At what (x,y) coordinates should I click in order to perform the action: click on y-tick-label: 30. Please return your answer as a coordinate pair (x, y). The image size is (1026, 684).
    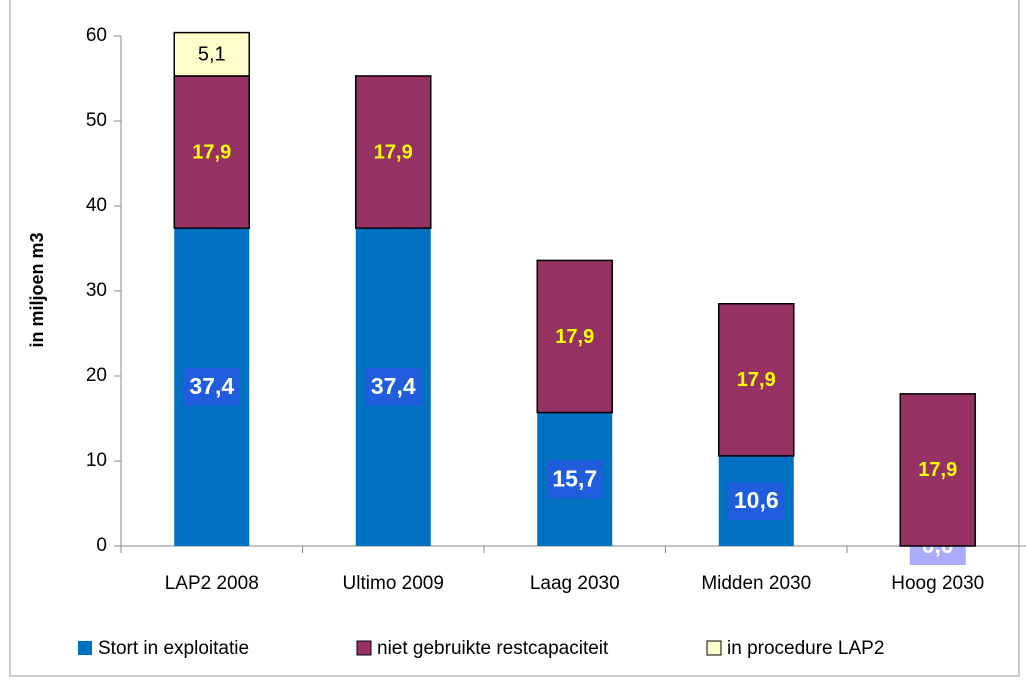
    Looking at the image, I should click on (96, 290).